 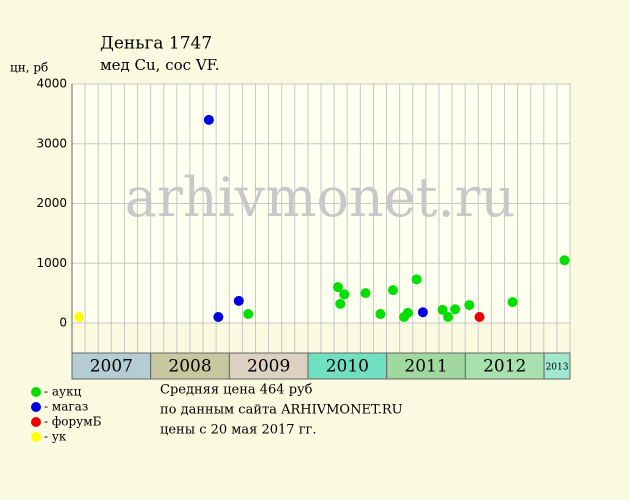 What do you see at coordinates (160, 65) in the screenshot?
I see `chart-subtitle: мед Cu, сос VF.` at bounding box center [160, 65].